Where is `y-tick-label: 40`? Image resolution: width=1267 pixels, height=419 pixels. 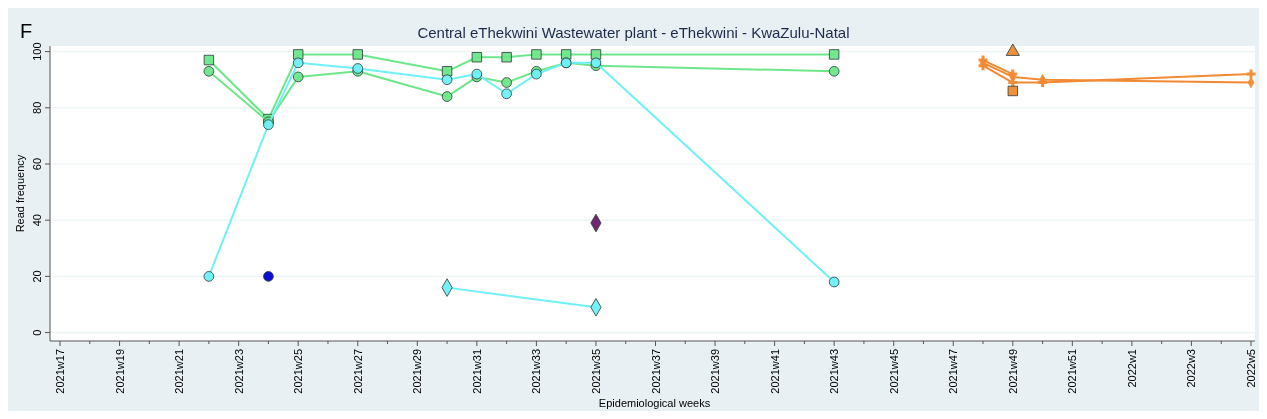
y-tick-label: 40 is located at coordinates (37, 220).